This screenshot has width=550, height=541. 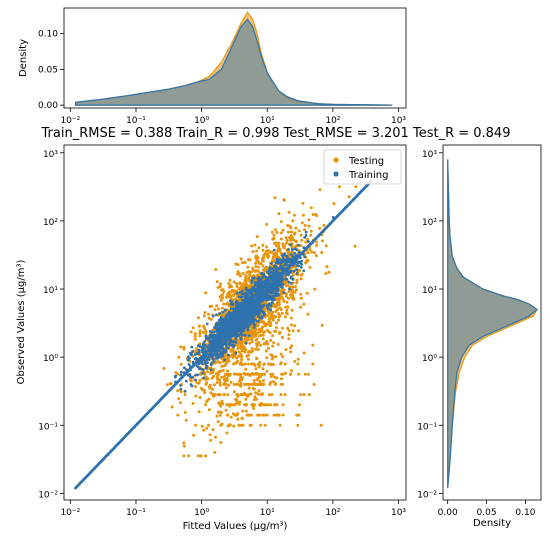 What do you see at coordinates (429, 291) in the screenshot?
I see `right-y-tick-label: 10¹` at bounding box center [429, 291].